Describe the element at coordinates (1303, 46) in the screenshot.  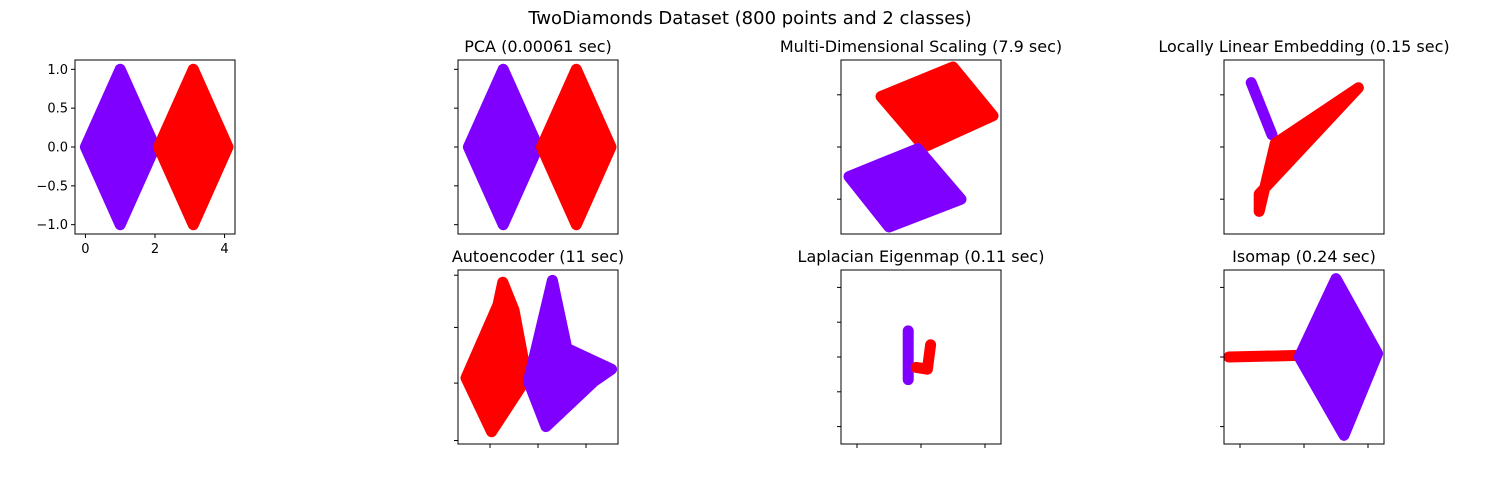
I see `subplot-title-lle: Locally Linear Embedding (0.15 sec)` at that location.